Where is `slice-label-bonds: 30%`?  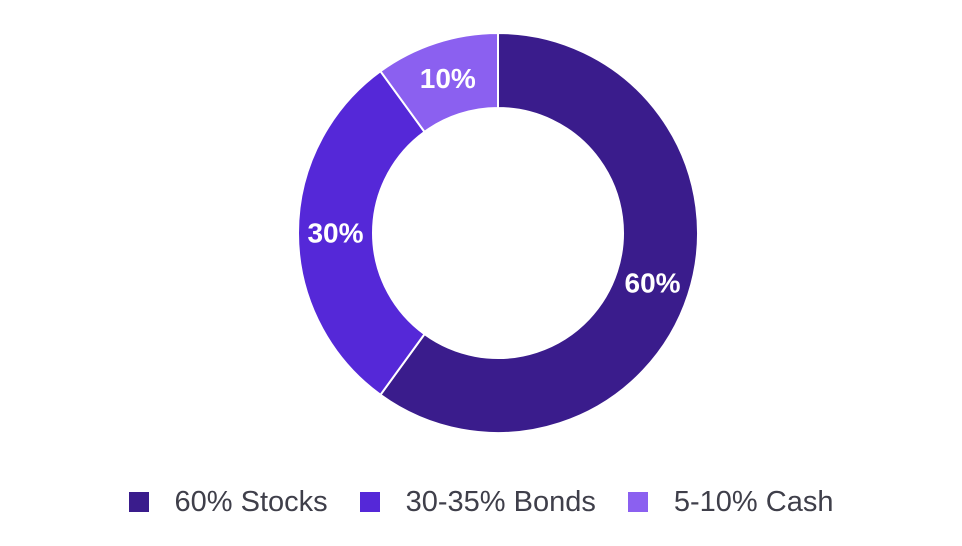
slice-label-bonds: 30% is located at coordinates (335, 233).